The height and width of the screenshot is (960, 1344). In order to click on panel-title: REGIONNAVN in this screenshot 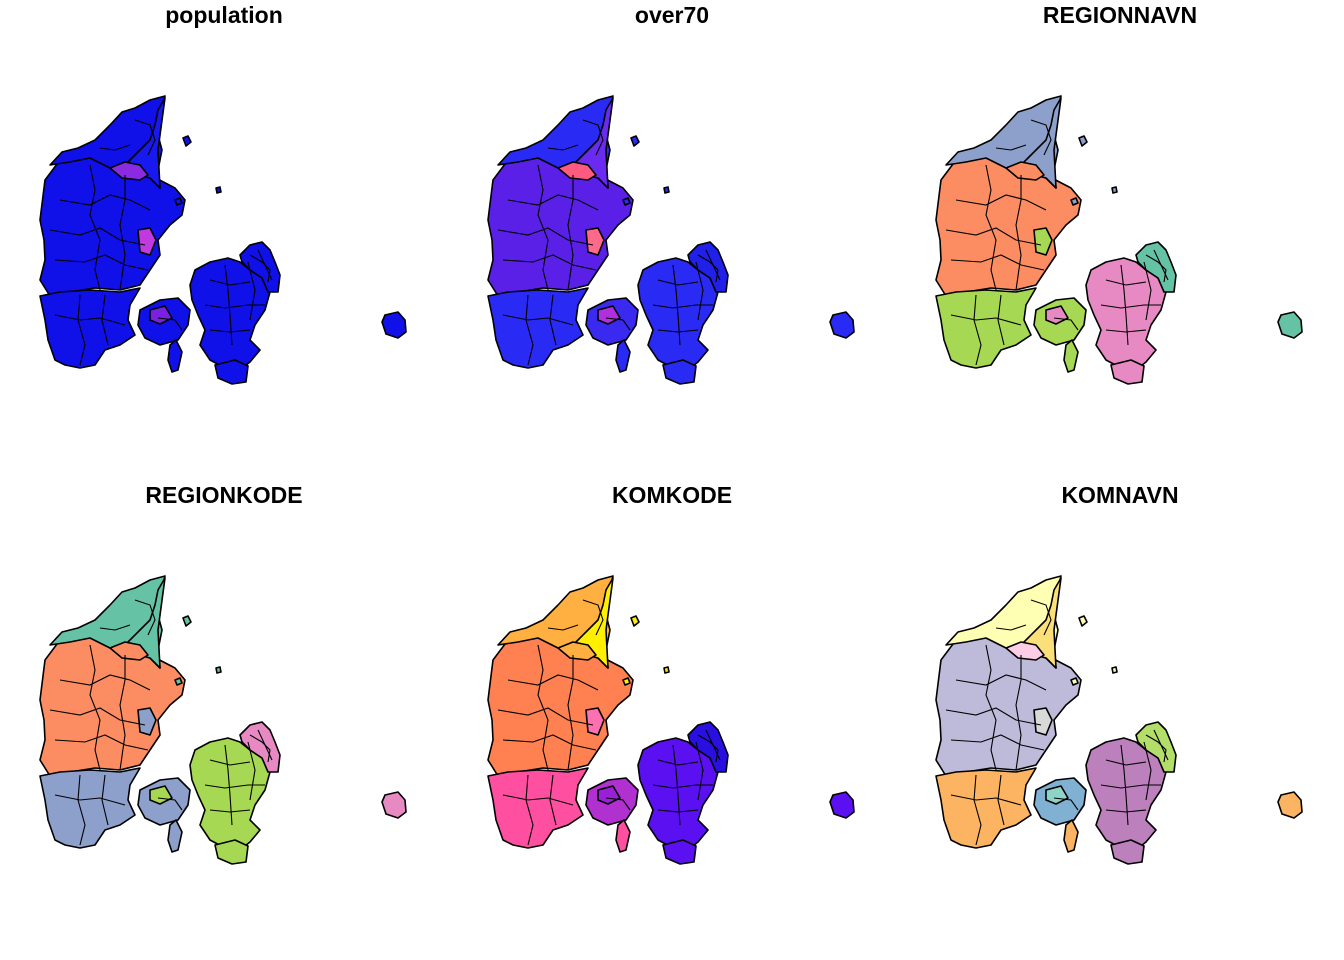, I will do `click(1120, 15)`.